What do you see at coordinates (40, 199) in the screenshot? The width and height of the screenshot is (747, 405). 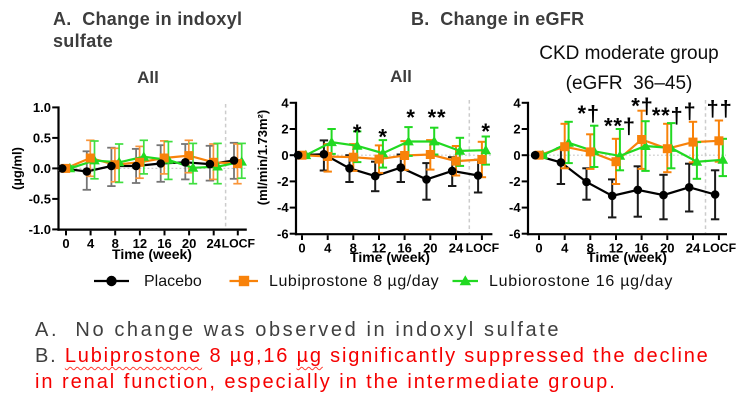 I see `svg-text: -0.5` at bounding box center [40, 199].